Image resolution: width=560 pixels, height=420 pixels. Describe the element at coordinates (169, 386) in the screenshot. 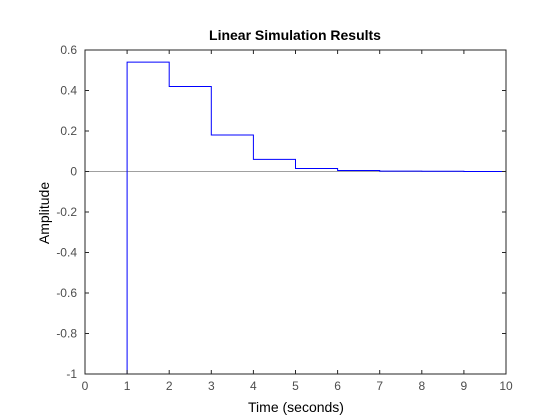

I see `x-tick-label: 2` at that location.